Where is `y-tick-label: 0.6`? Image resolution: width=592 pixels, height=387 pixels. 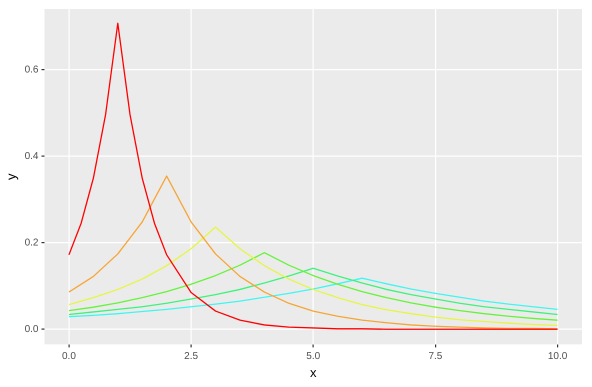
y-tick-label: 0.6 is located at coordinates (31, 70).